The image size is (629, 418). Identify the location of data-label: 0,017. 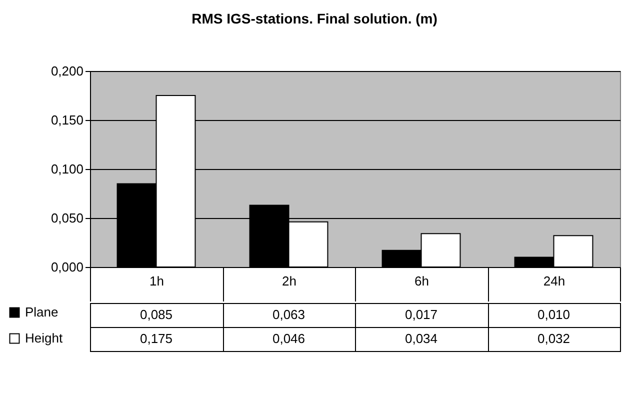
(421, 314).